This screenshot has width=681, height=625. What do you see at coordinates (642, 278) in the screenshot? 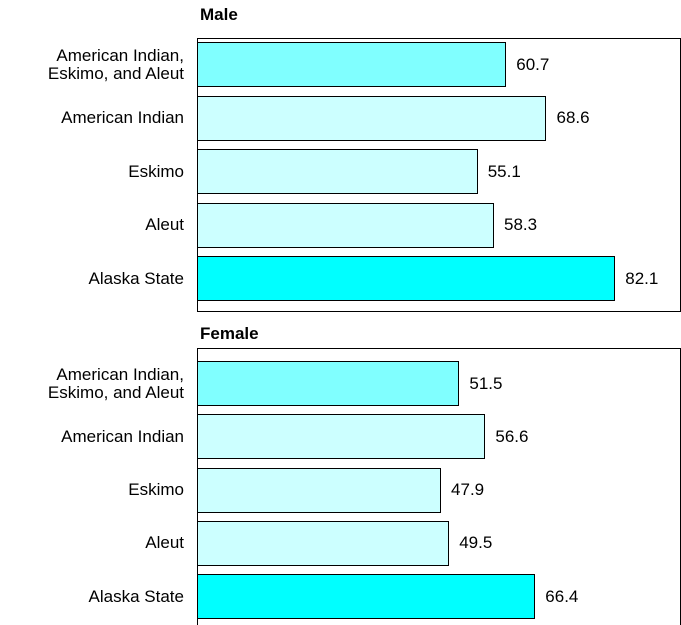
I see `value-label: 82.1` at bounding box center [642, 278].